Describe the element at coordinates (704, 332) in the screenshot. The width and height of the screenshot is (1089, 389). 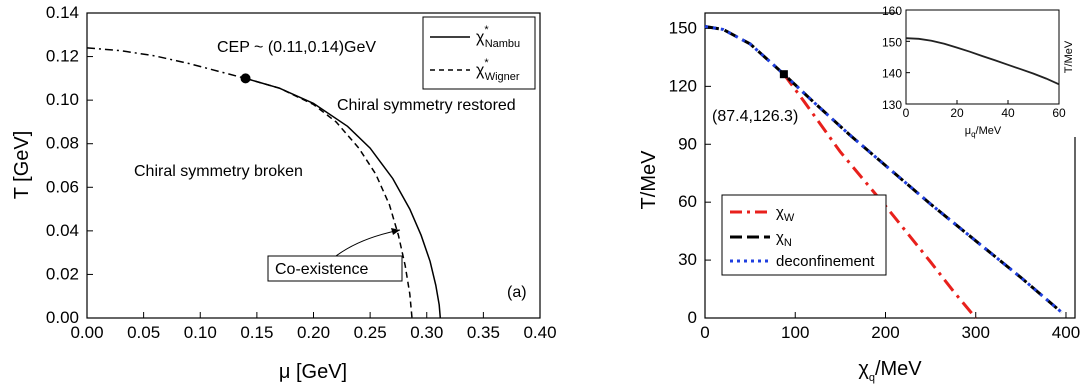
I see `panel-b-xtick-label: 0` at that location.